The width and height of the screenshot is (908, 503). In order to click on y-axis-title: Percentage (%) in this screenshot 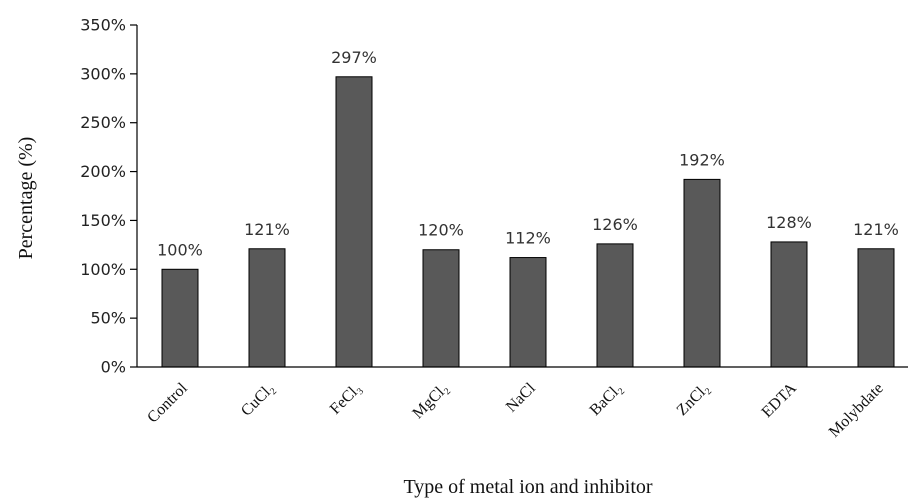, I will do `click(26, 198)`.